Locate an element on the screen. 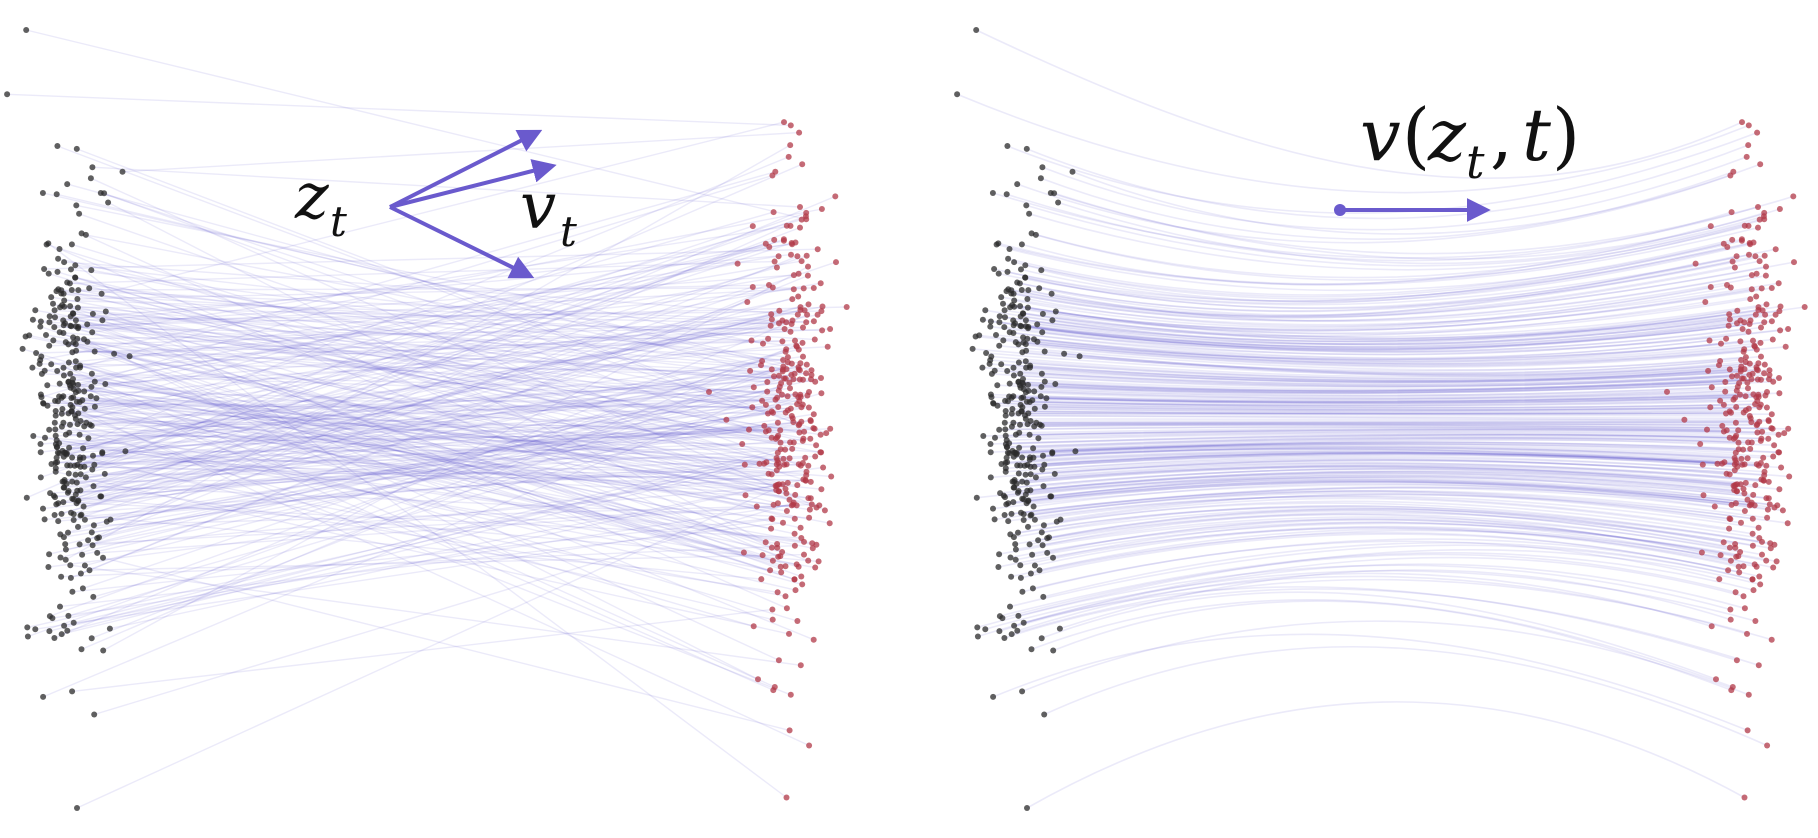 Image resolution: width=1818 pixels, height=838 pixels. label-field-sep: , is located at coordinates (1501, 135).